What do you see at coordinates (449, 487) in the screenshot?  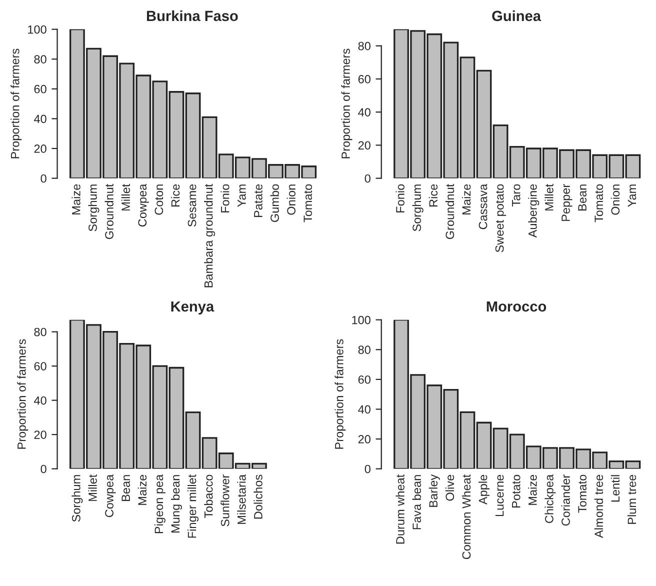 I see `x-tick-label: Olive` at bounding box center [449, 487].